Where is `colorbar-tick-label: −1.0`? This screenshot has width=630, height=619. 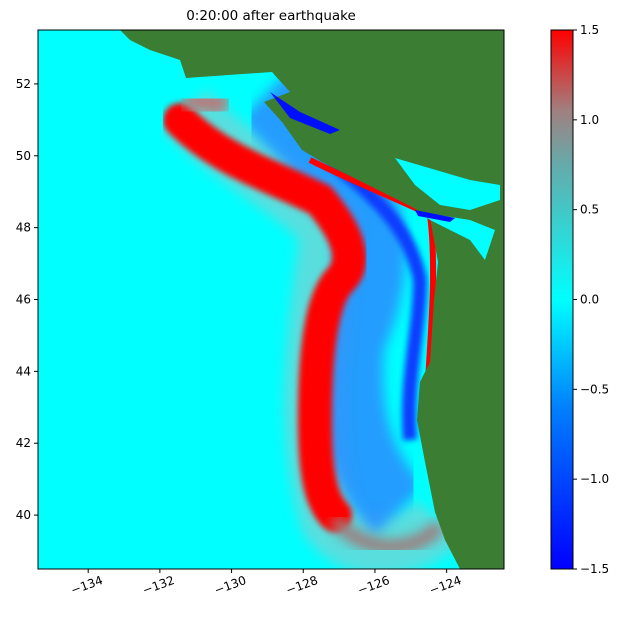
colorbar-tick-label: −1.0 is located at coordinates (594, 479).